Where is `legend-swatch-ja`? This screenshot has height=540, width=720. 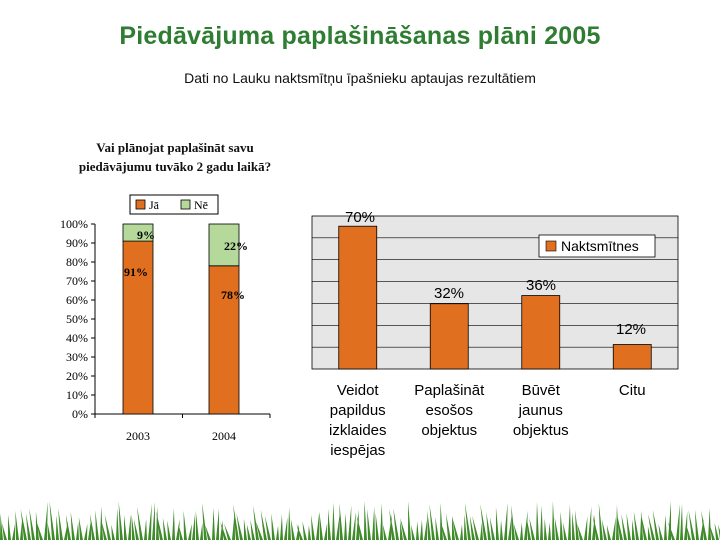 legend-swatch-ja is located at coordinates (140, 204).